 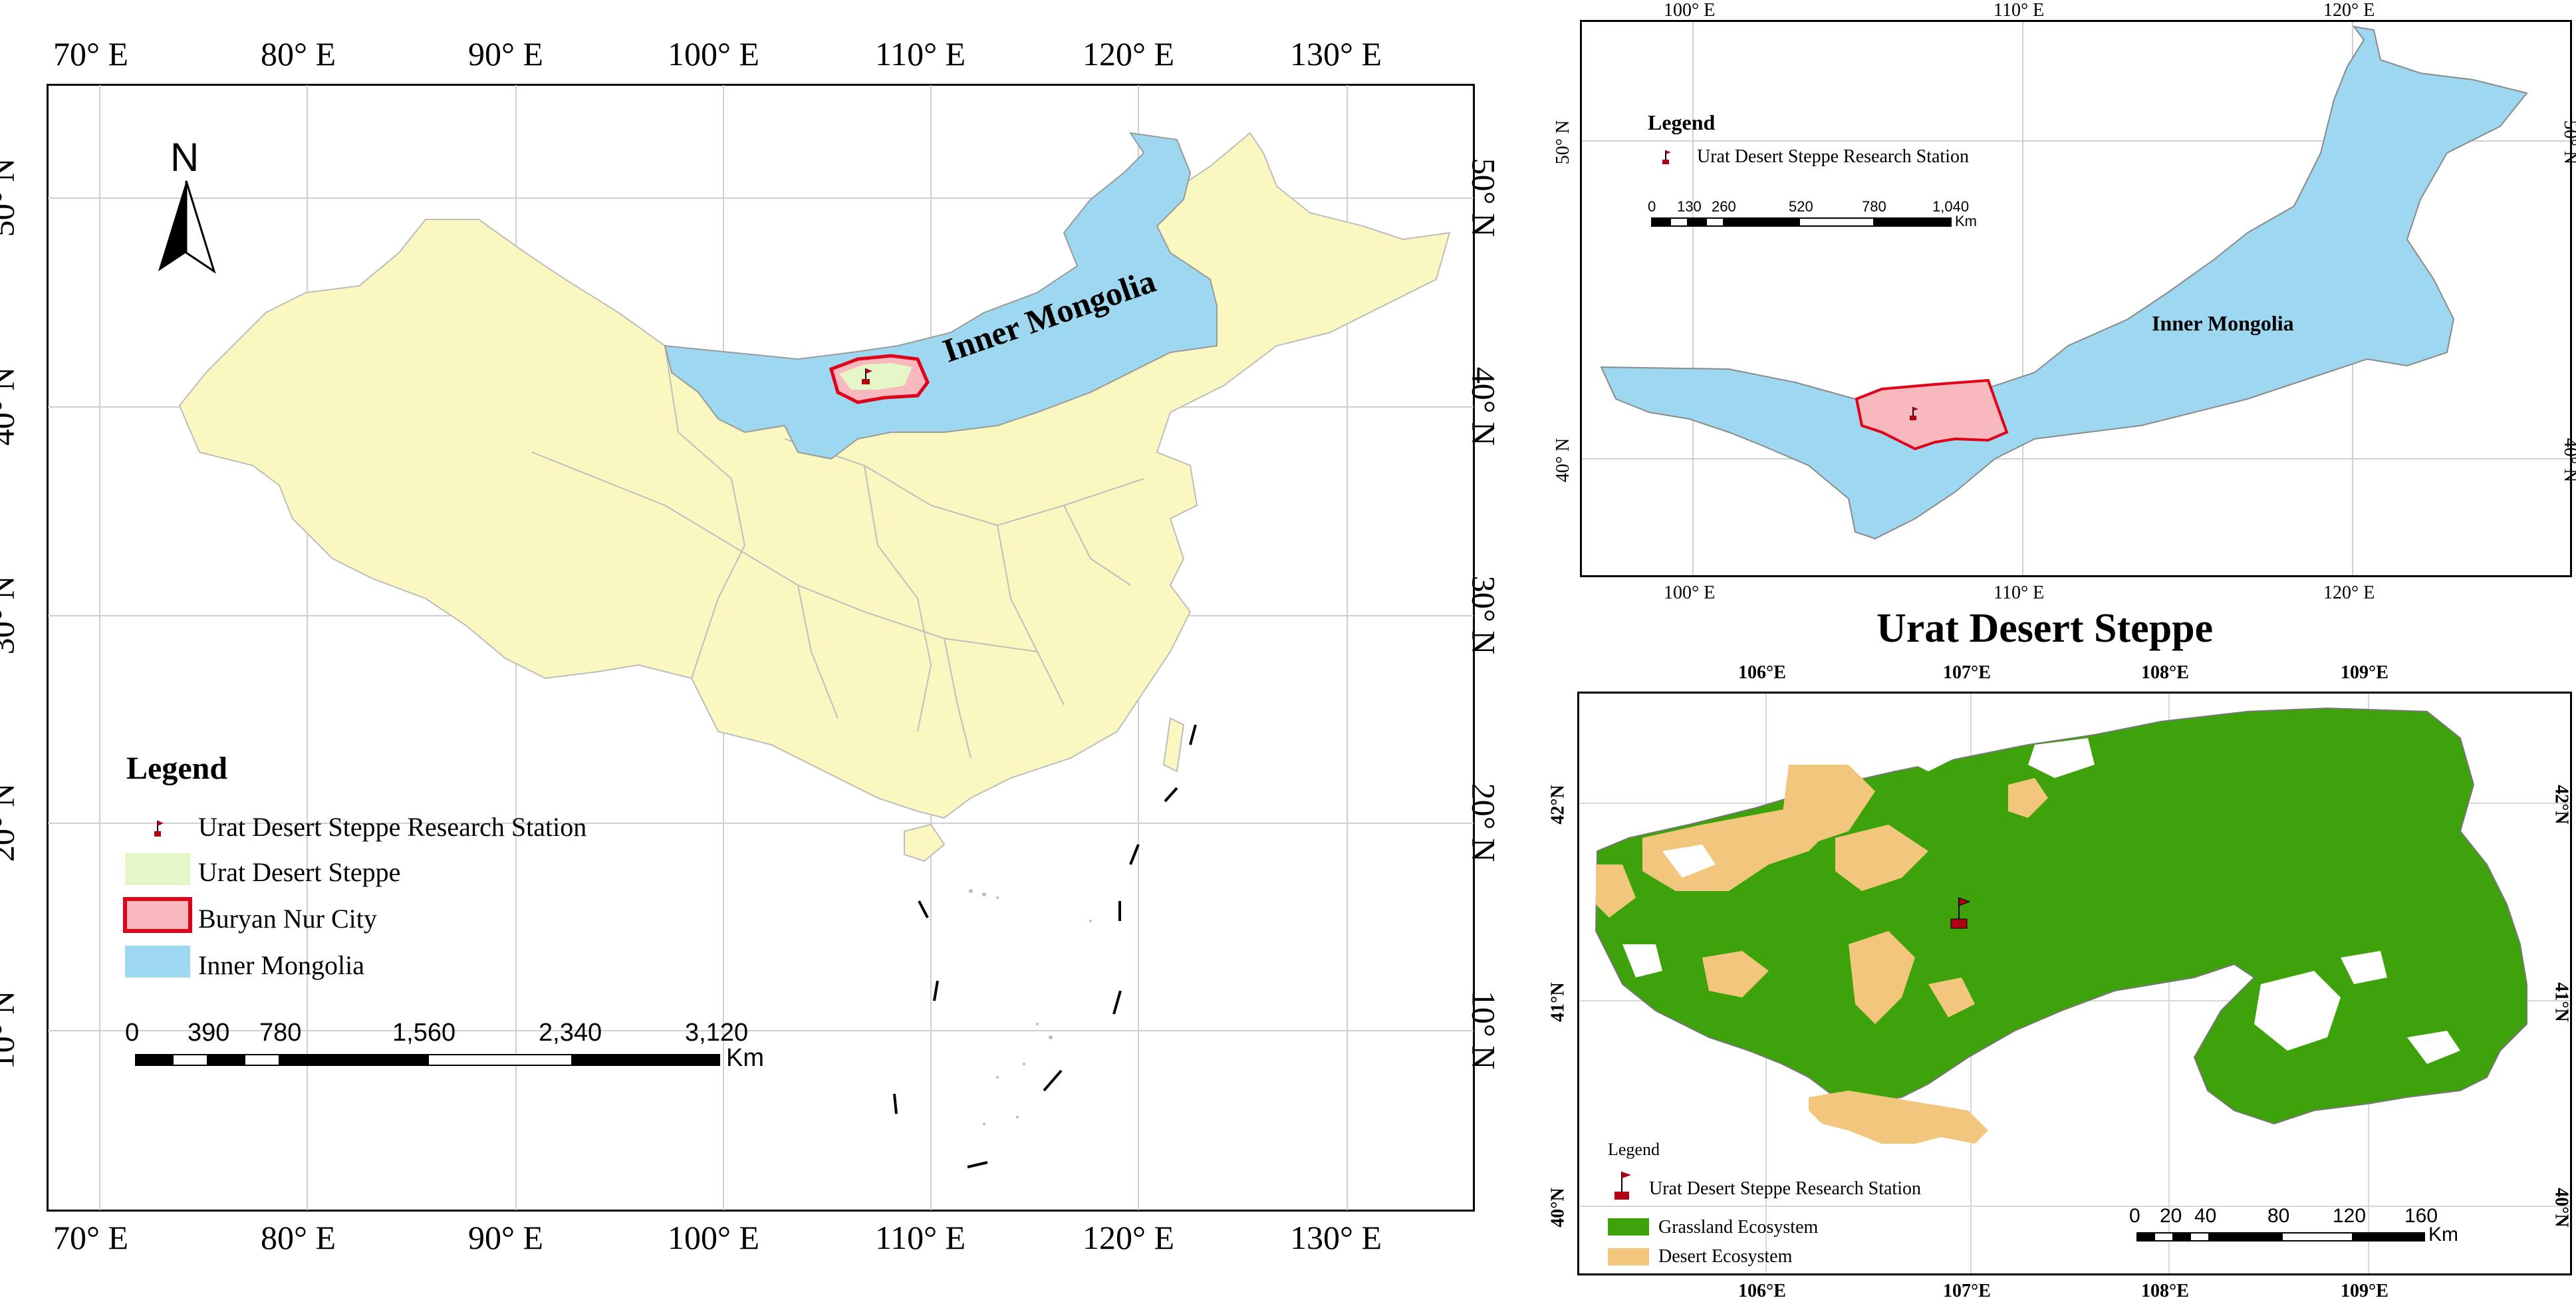 I want to click on inset-research-station-marker, so click(x=1914, y=414).